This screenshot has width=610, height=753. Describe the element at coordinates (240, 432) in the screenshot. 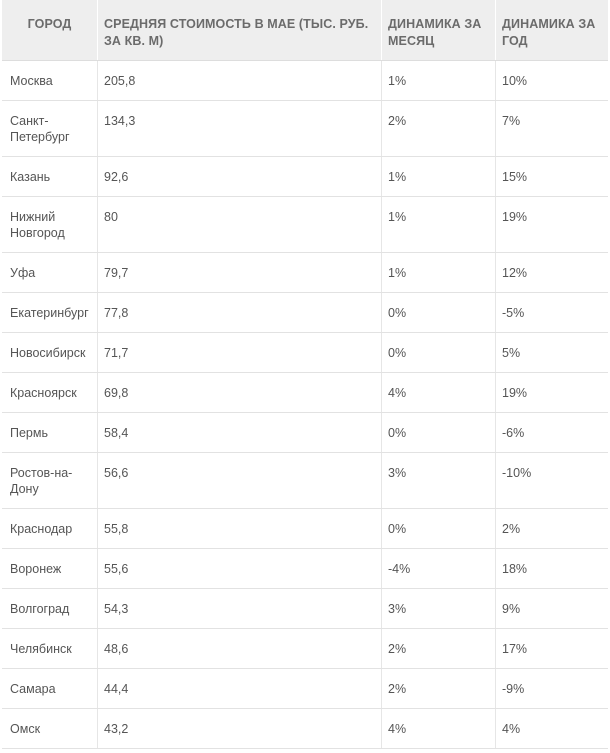

I see `cell-price: 58,4` at that location.